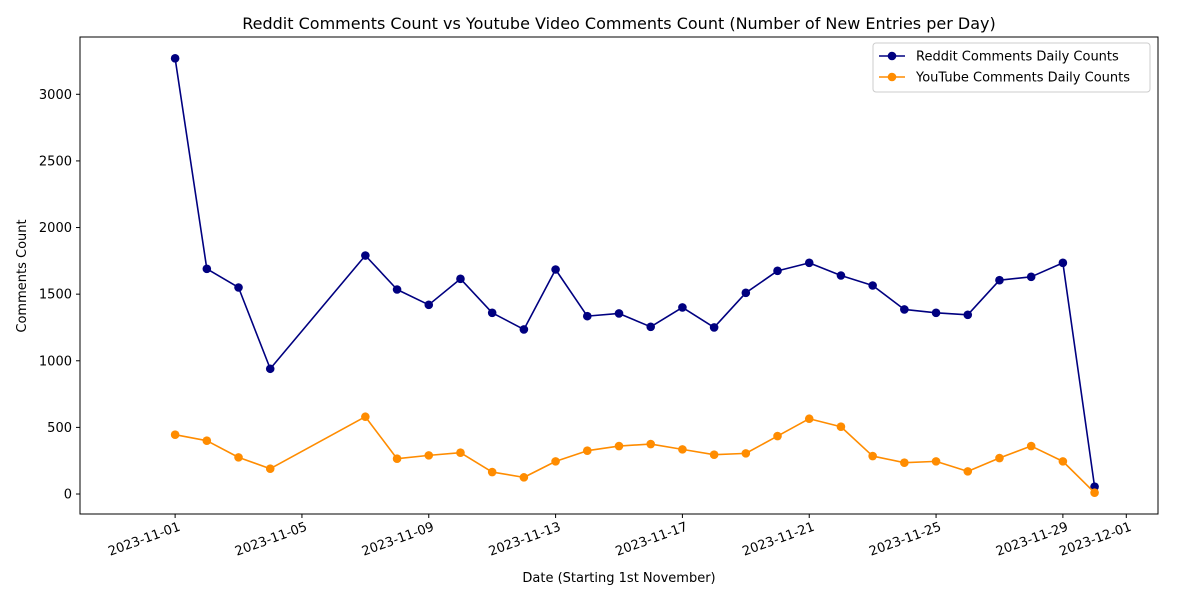 The height and width of the screenshot is (600, 1200). What do you see at coordinates (55, 228) in the screenshot?
I see `y-tick-label: 2000` at bounding box center [55, 228].